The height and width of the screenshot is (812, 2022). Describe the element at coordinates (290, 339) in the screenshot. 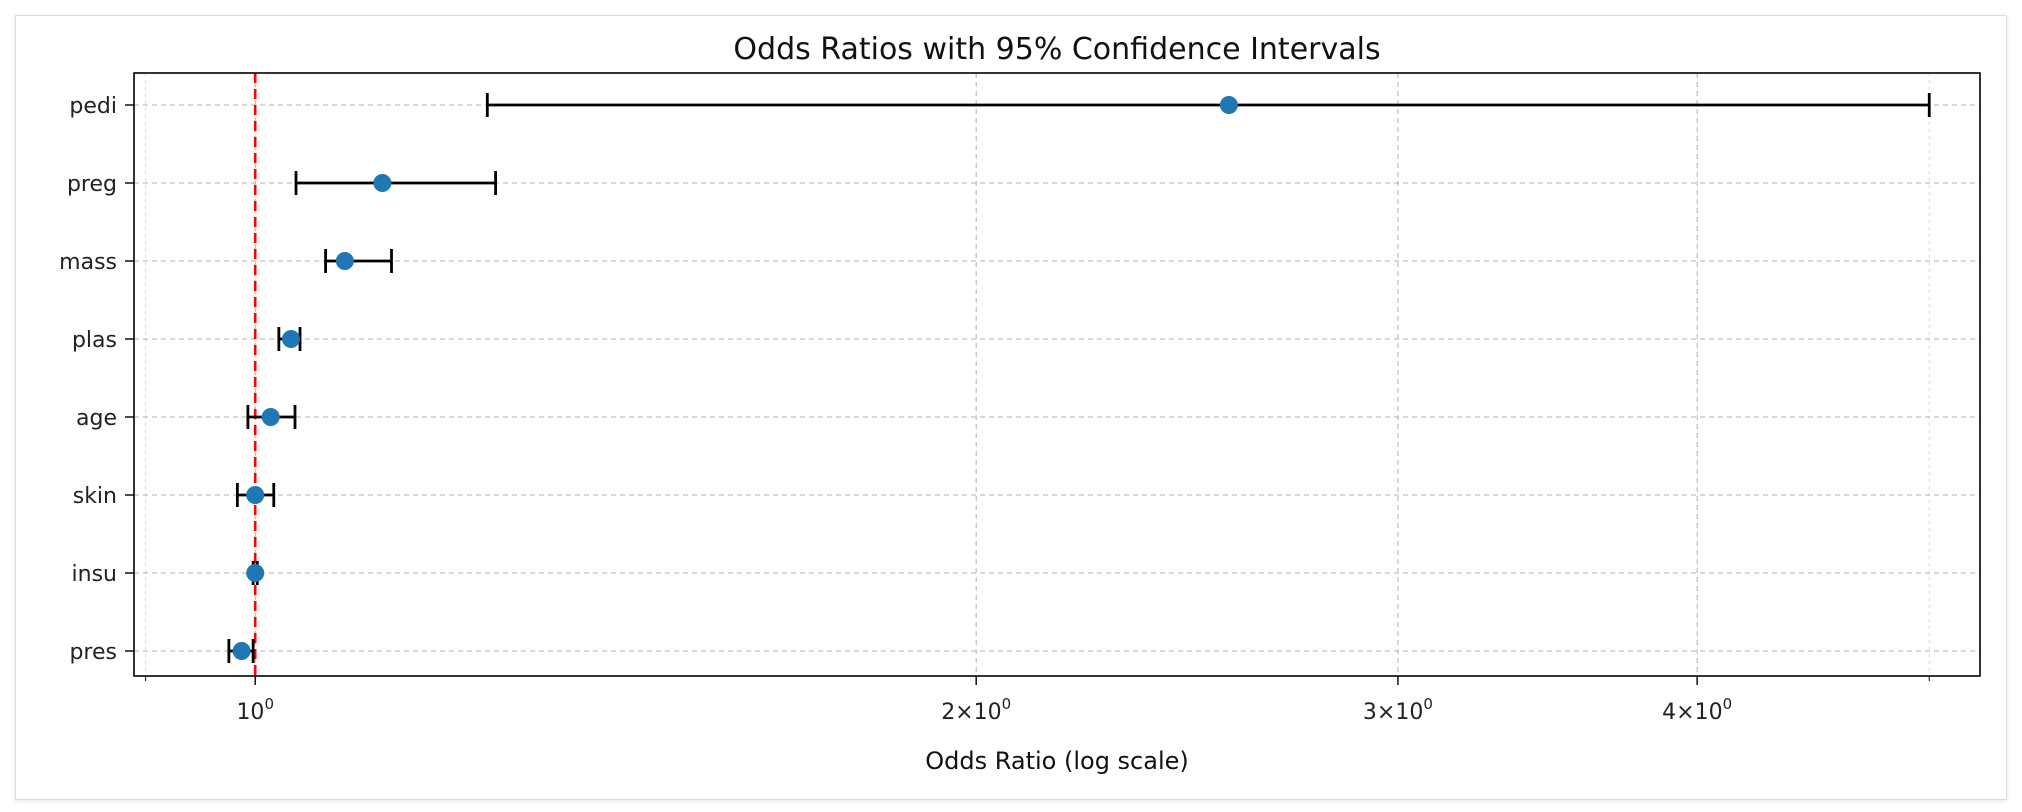

I see `point-plas` at that location.